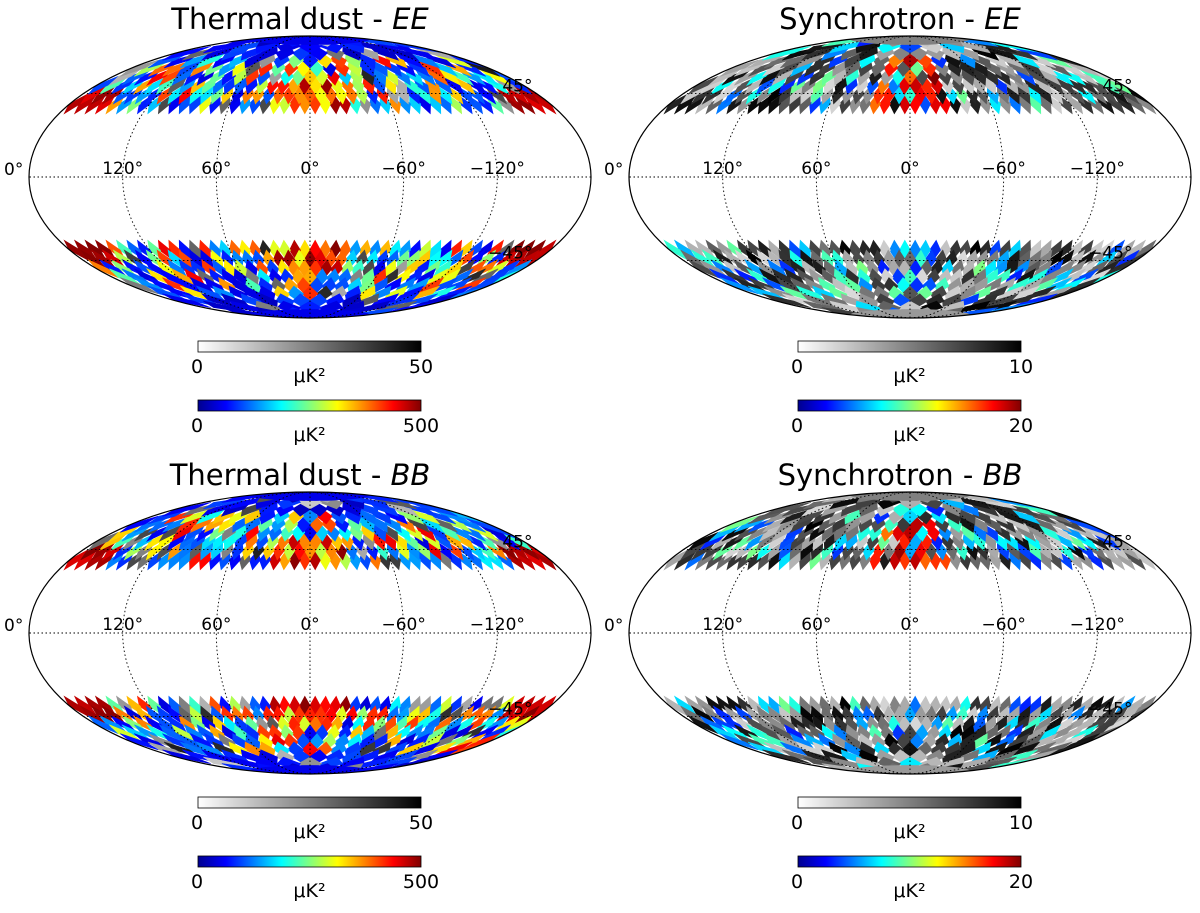 The image size is (1200, 913). Describe the element at coordinates (315, 422) in the screenshot. I see `color-colorbar: 0 500 μK²` at that location.